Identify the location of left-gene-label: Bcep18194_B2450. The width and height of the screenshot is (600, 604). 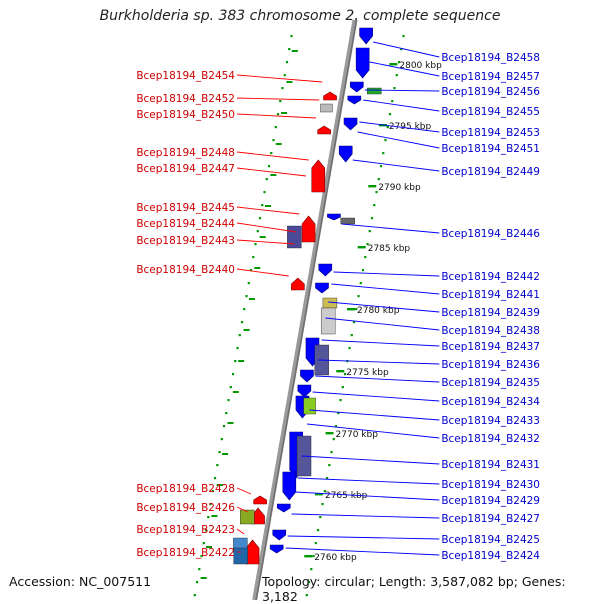
(185, 115).